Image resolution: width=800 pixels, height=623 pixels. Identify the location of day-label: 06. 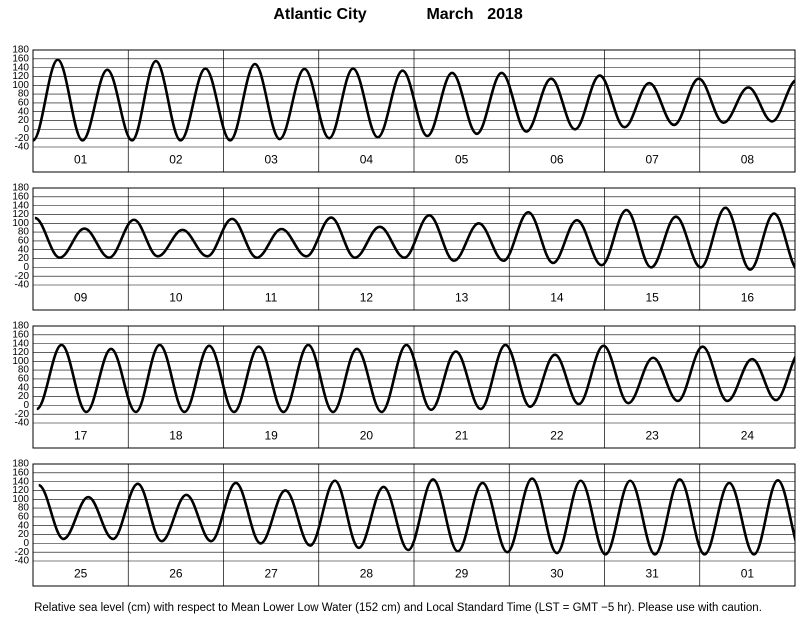
(557, 160).